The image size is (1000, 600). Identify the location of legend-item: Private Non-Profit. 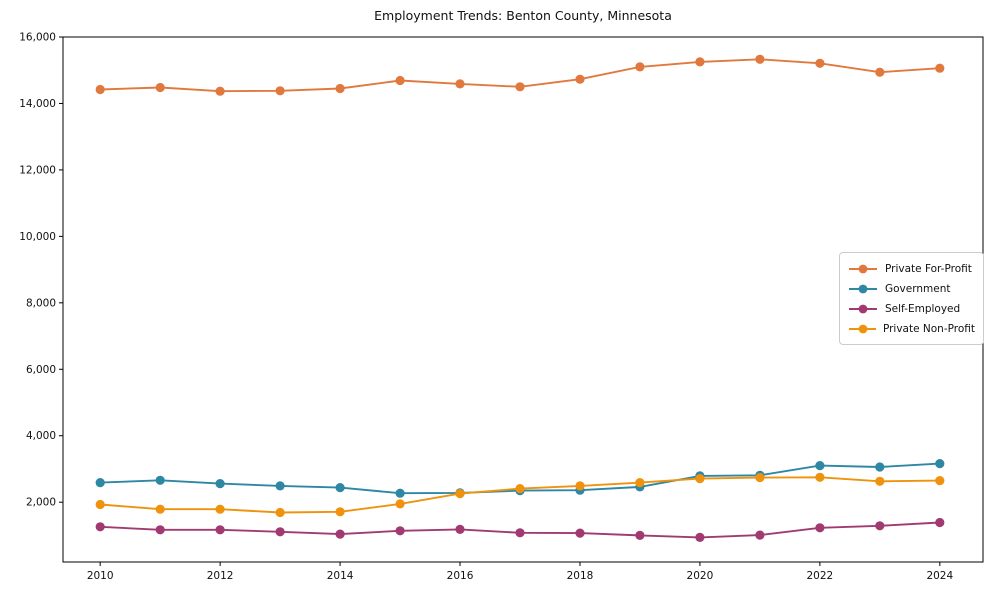
(911, 328).